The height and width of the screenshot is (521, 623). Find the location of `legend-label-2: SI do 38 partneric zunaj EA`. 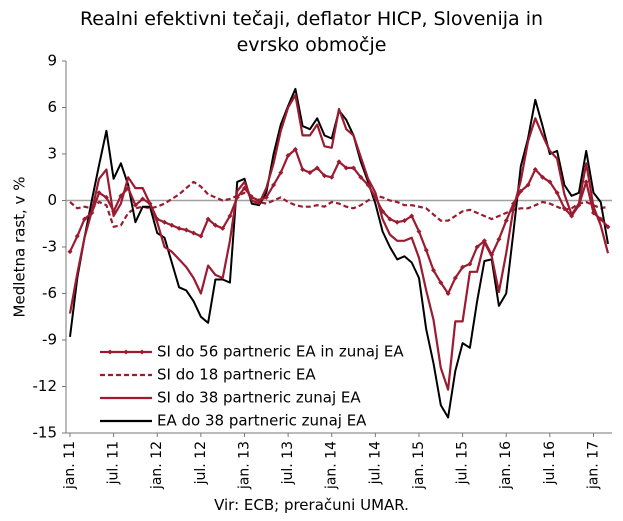

legend-label-2: SI do 38 partneric zunaj EA is located at coordinates (259, 398).